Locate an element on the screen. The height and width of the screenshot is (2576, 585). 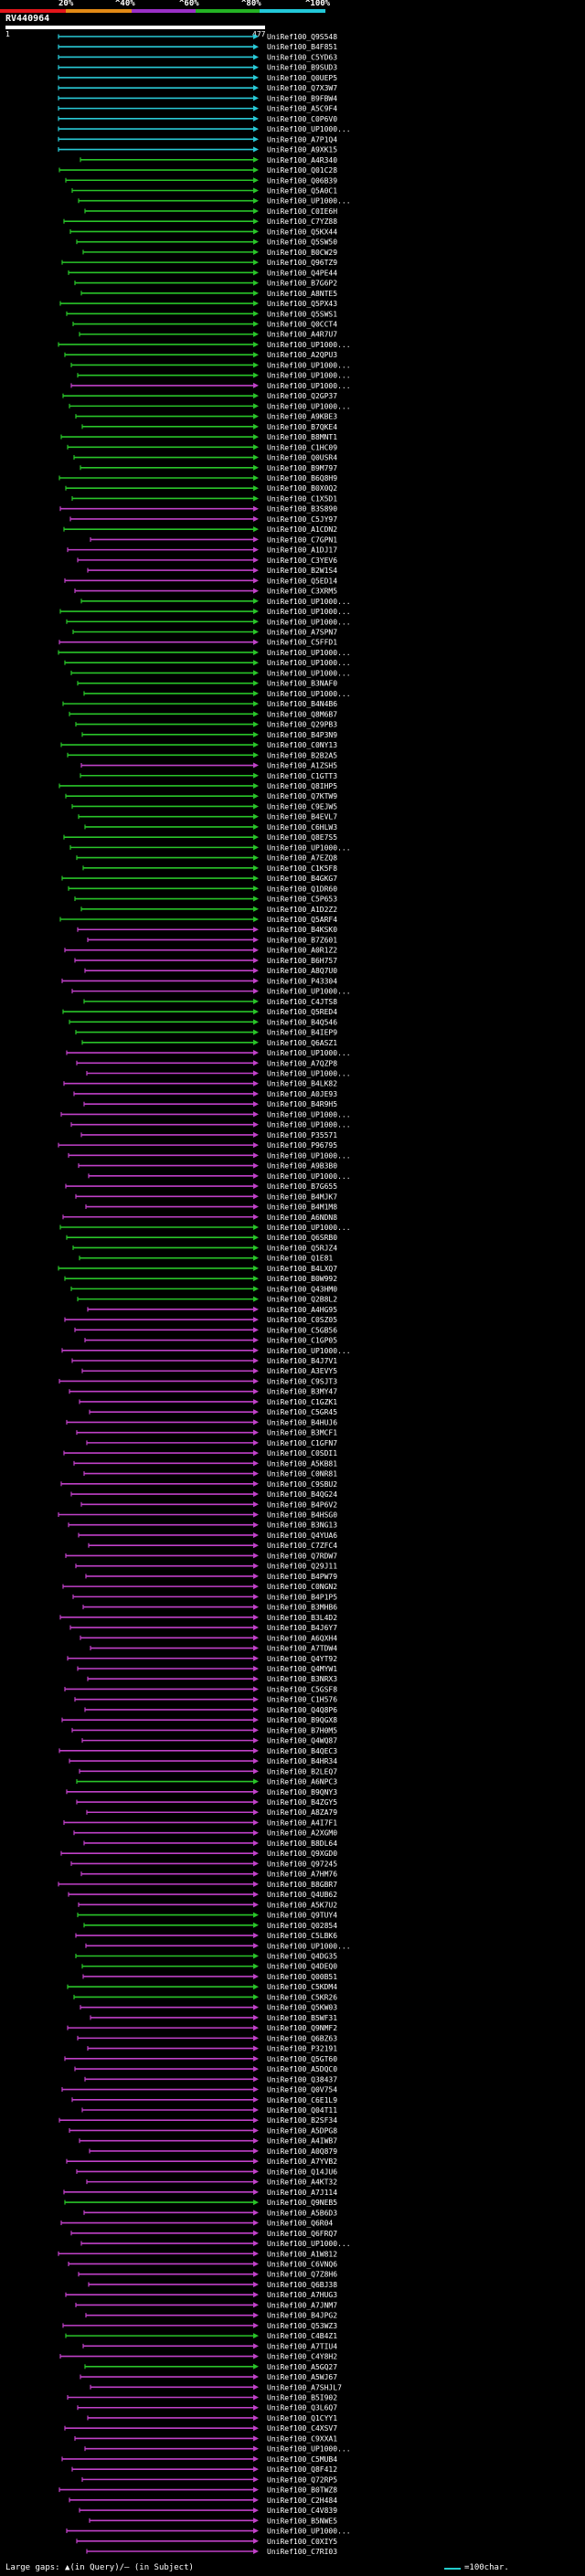
hit-label: UniRef100_B4GKG7 is located at coordinates (302, 879).